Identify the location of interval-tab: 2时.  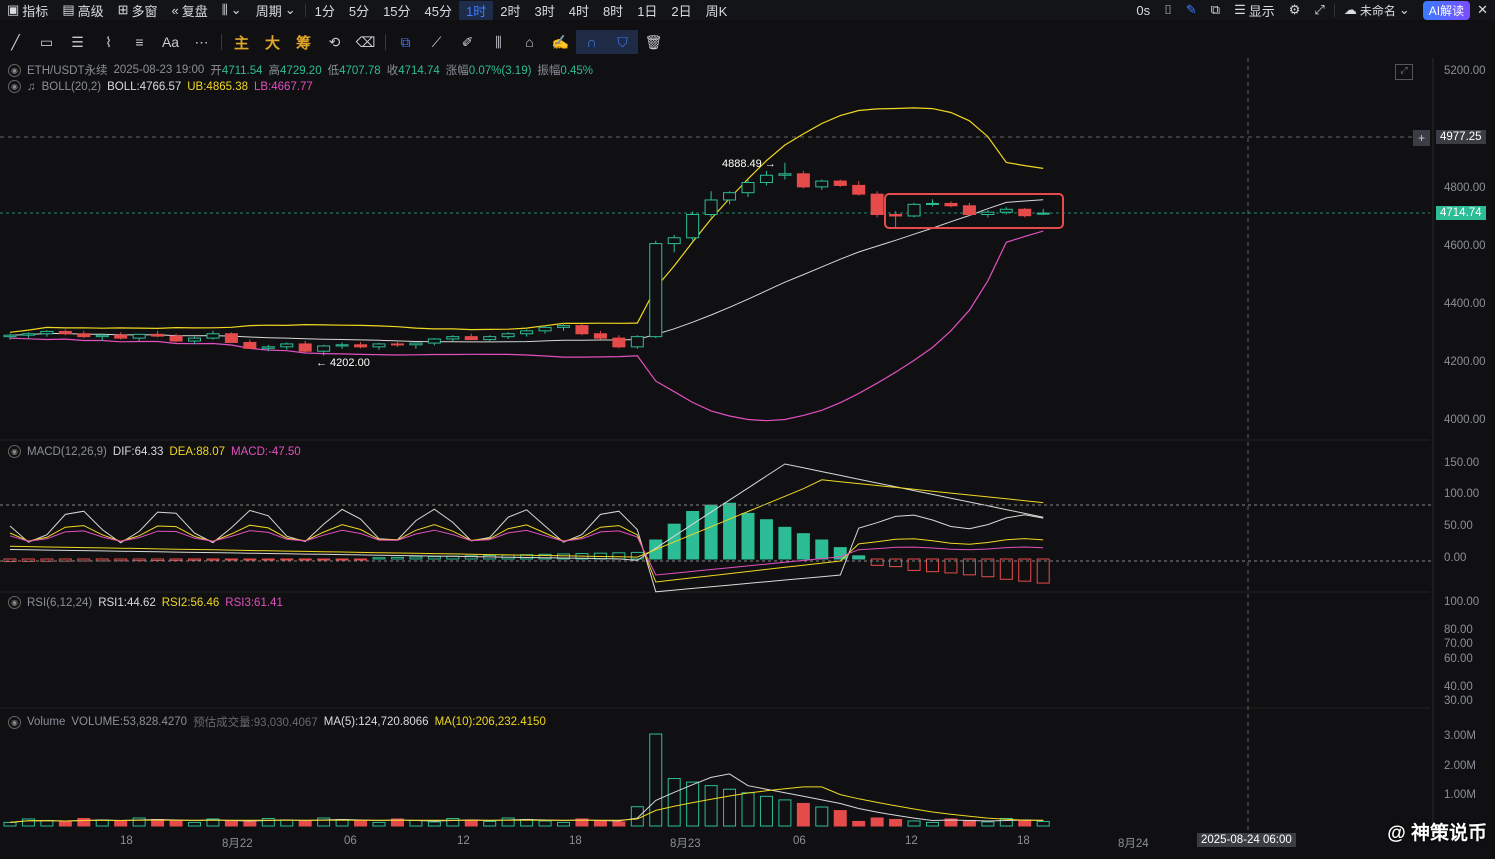
(510, 11).